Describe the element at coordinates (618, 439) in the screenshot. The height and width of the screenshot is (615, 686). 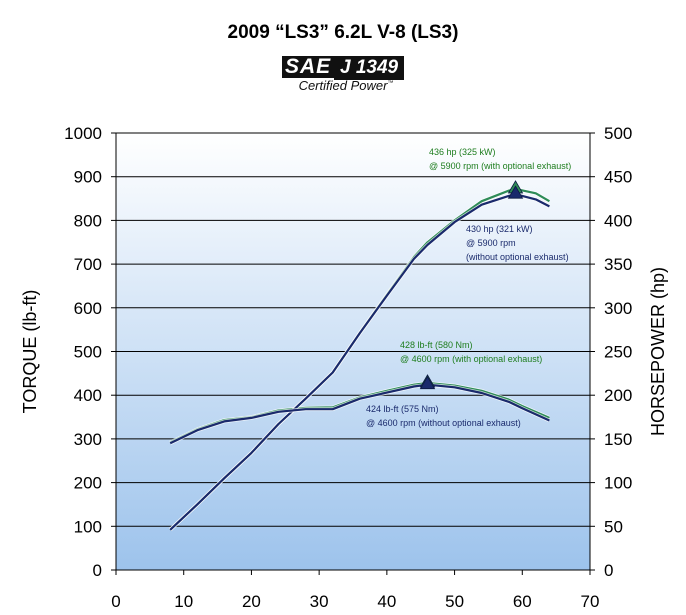
I see `y-right-tick-label: 150` at that location.